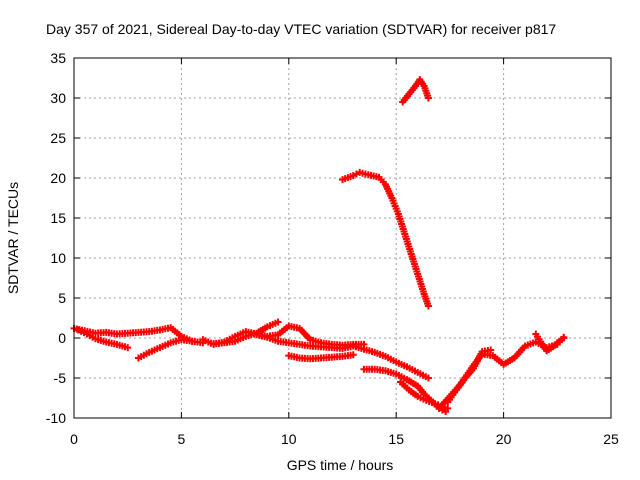  What do you see at coordinates (340, 465) in the screenshot?
I see `x-axis-label: GPS time / hours` at bounding box center [340, 465].